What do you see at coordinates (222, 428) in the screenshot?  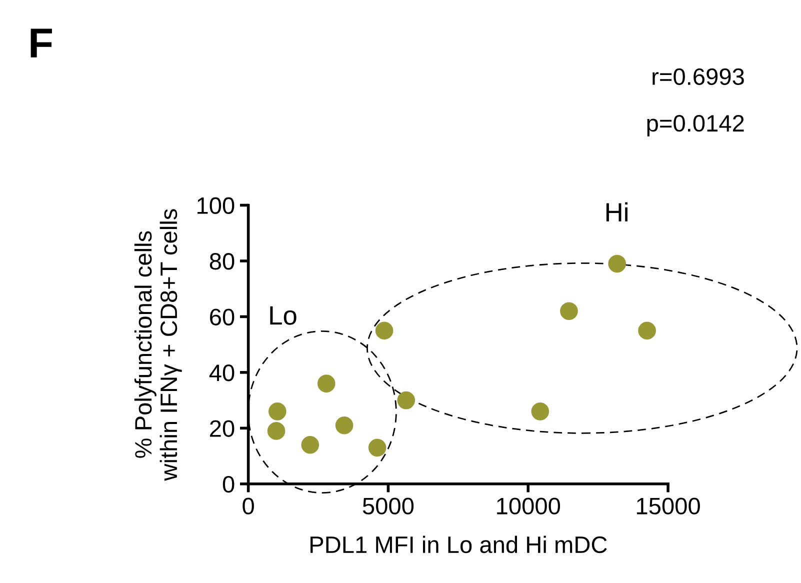 I see `y-tick-label: 20` at bounding box center [222, 428].